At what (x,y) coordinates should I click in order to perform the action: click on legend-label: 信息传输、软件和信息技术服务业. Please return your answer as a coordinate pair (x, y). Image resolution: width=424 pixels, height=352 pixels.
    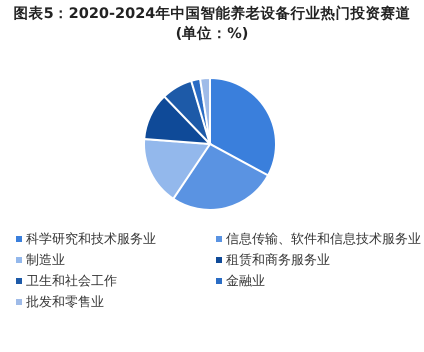
    Looking at the image, I should click on (323, 239).